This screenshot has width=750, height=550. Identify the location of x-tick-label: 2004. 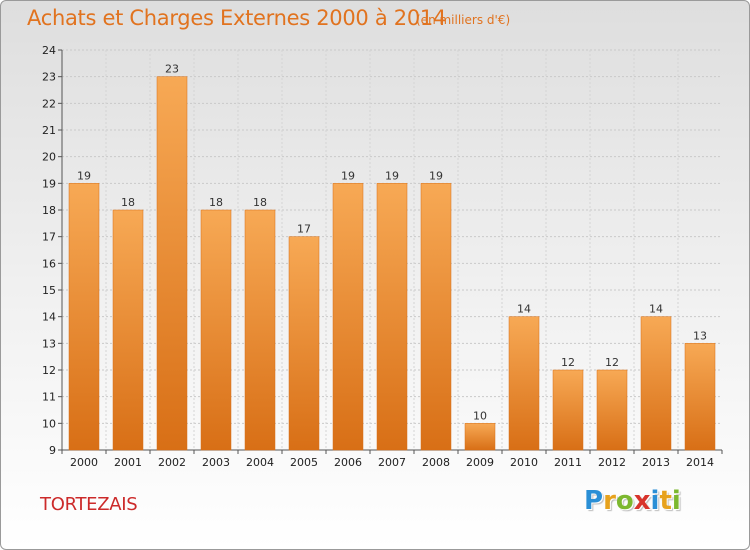
(260, 462).